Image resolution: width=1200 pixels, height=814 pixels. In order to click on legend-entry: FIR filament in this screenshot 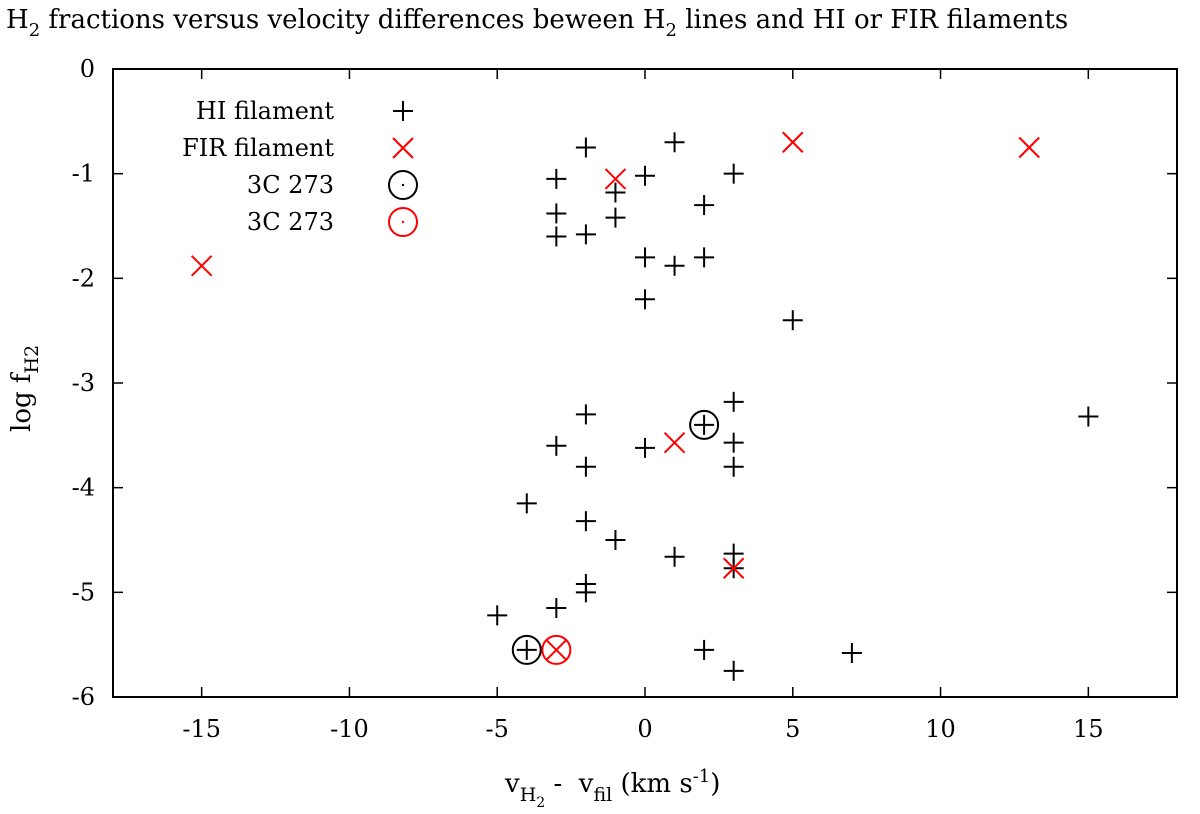, I will do `click(298, 148)`.